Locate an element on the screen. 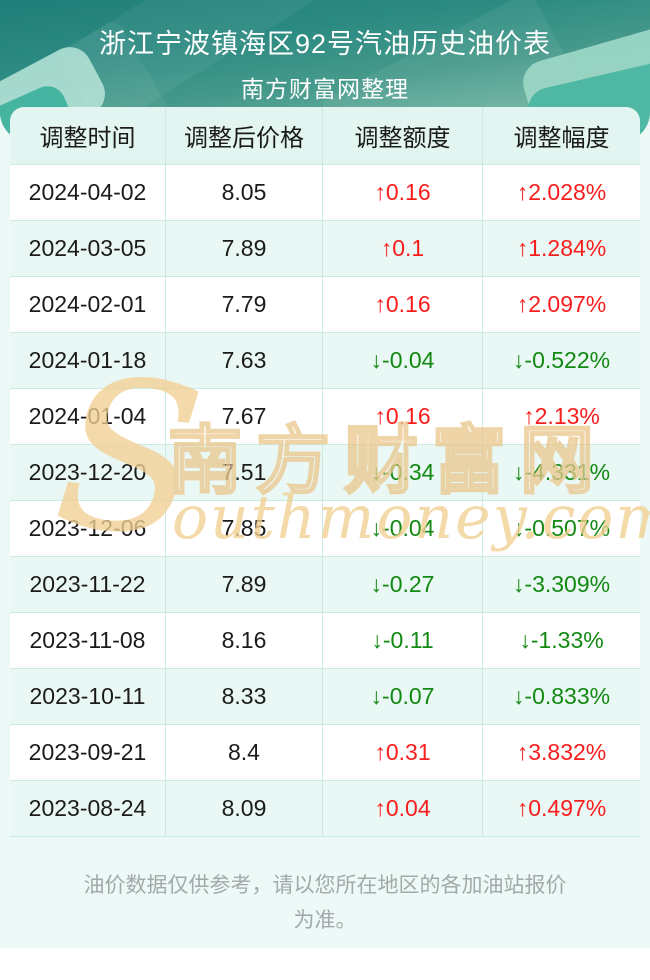 The height and width of the screenshot is (980, 650). cell-date: 2023-10-11 is located at coordinates (88, 697).